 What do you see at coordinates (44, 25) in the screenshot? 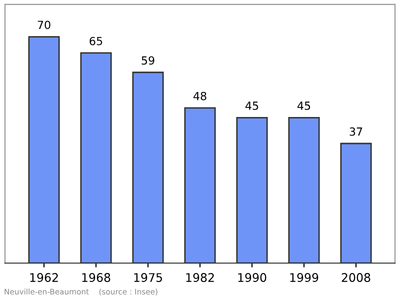
I see `data-label: 70` at bounding box center [44, 25].